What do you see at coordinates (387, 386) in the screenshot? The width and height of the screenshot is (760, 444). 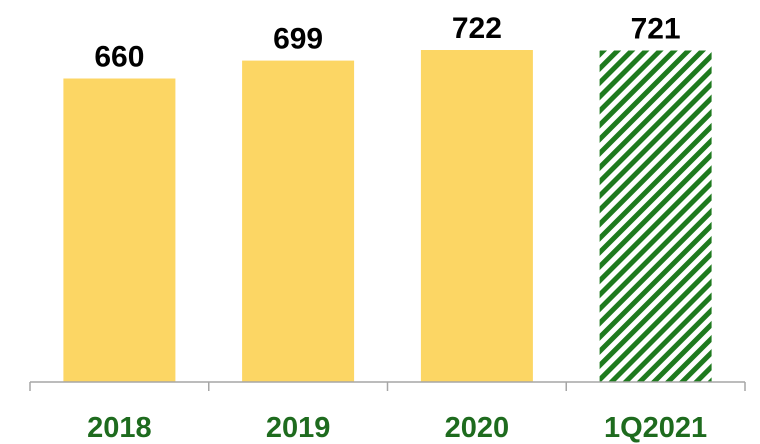 I see `x-axis` at bounding box center [387, 386].